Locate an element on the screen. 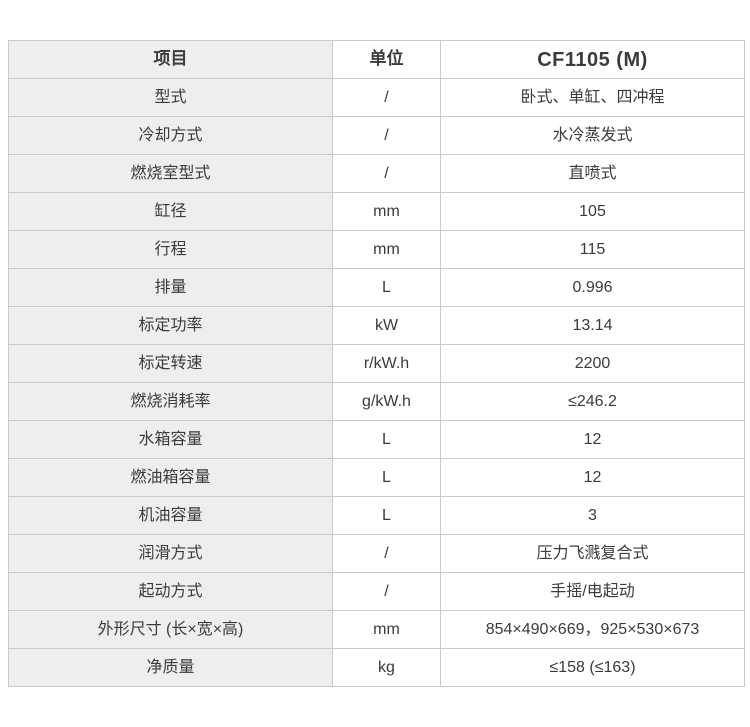 This screenshot has height=727, width=750. value-cell: ≤246.2 is located at coordinates (592, 401).